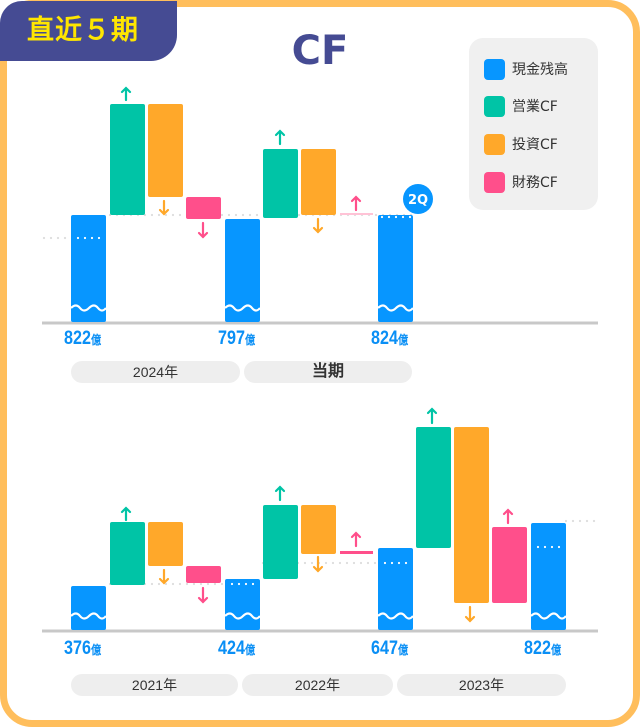 The image size is (640, 727). Describe the element at coordinates (317, 685) in the screenshot. I see `period-pill-2022: 2022年` at that location.